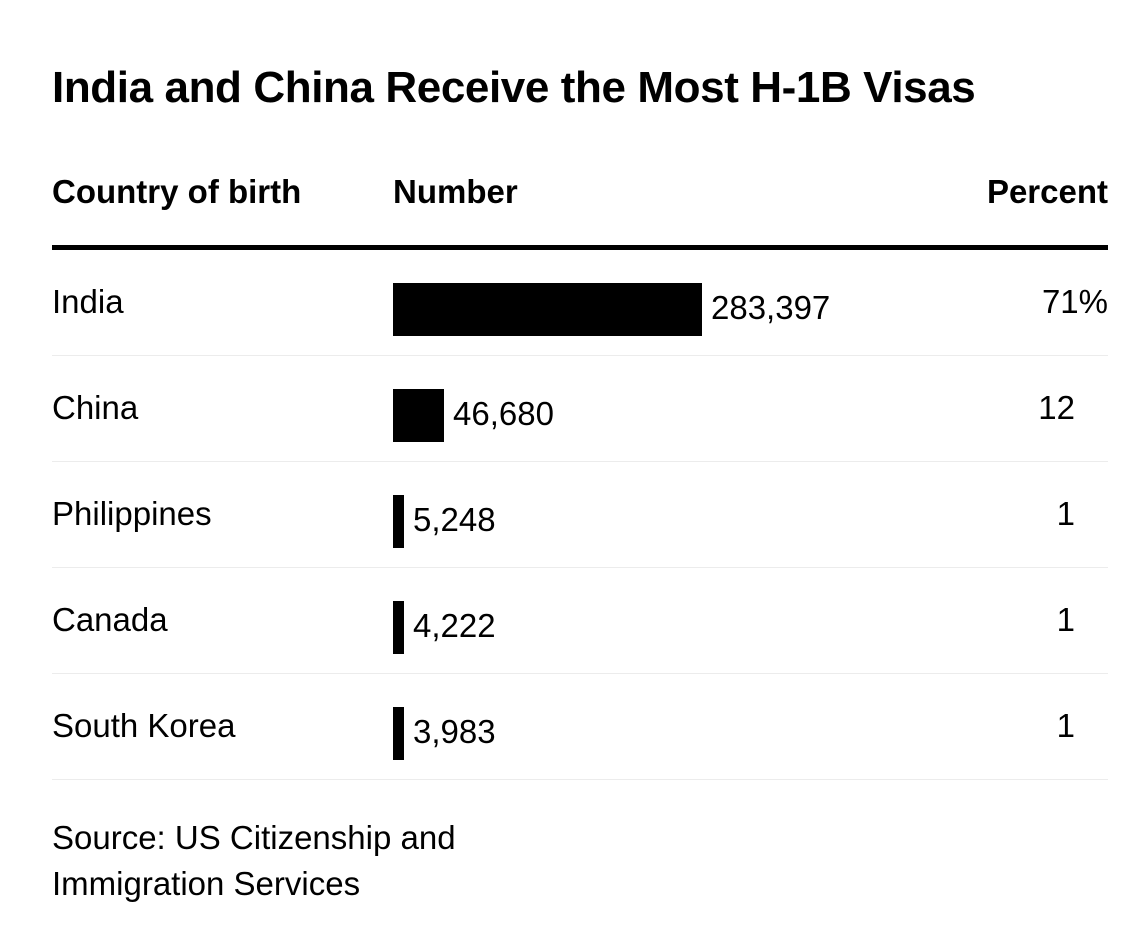  Describe the element at coordinates (580, 247) in the screenshot. I see `header-divider` at that location.